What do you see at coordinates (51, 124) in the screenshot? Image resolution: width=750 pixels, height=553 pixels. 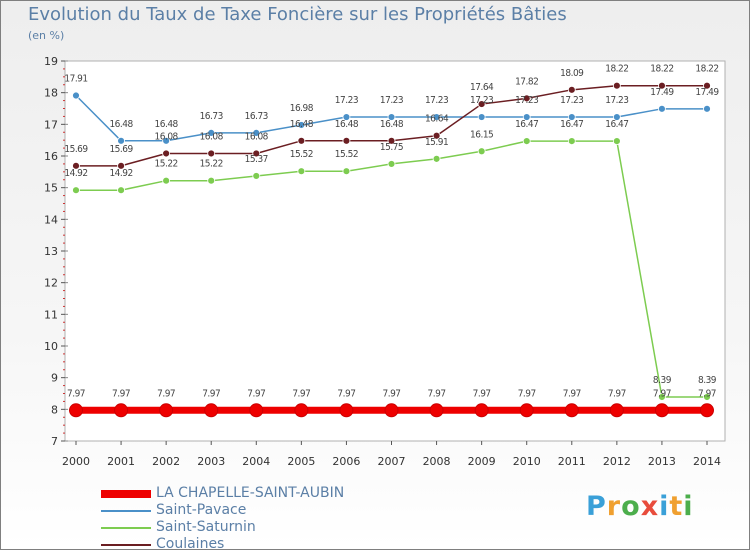 I see `y-tick-label: 17` at bounding box center [51, 124].